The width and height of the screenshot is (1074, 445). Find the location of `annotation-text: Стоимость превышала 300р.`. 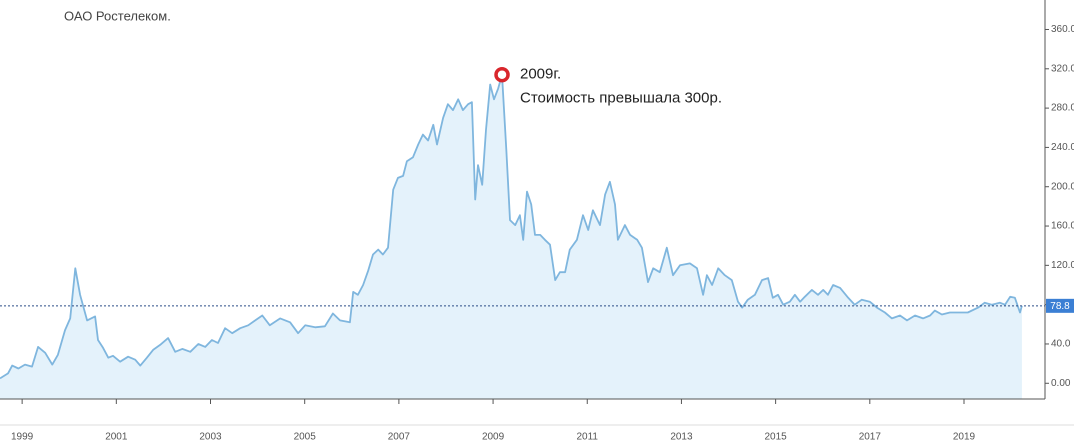

annotation-text: Стоимость превышала 300р. is located at coordinates (621, 98).